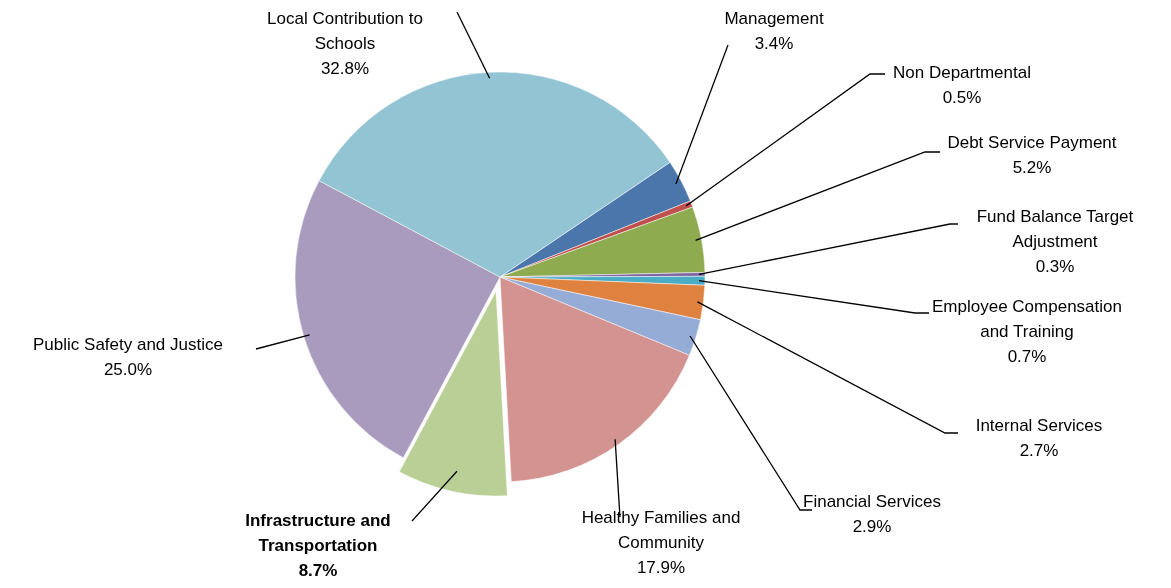 The width and height of the screenshot is (1171, 588). What do you see at coordinates (345, 31) in the screenshot?
I see `slice-label: Local Contribution to Schools` at bounding box center [345, 31].